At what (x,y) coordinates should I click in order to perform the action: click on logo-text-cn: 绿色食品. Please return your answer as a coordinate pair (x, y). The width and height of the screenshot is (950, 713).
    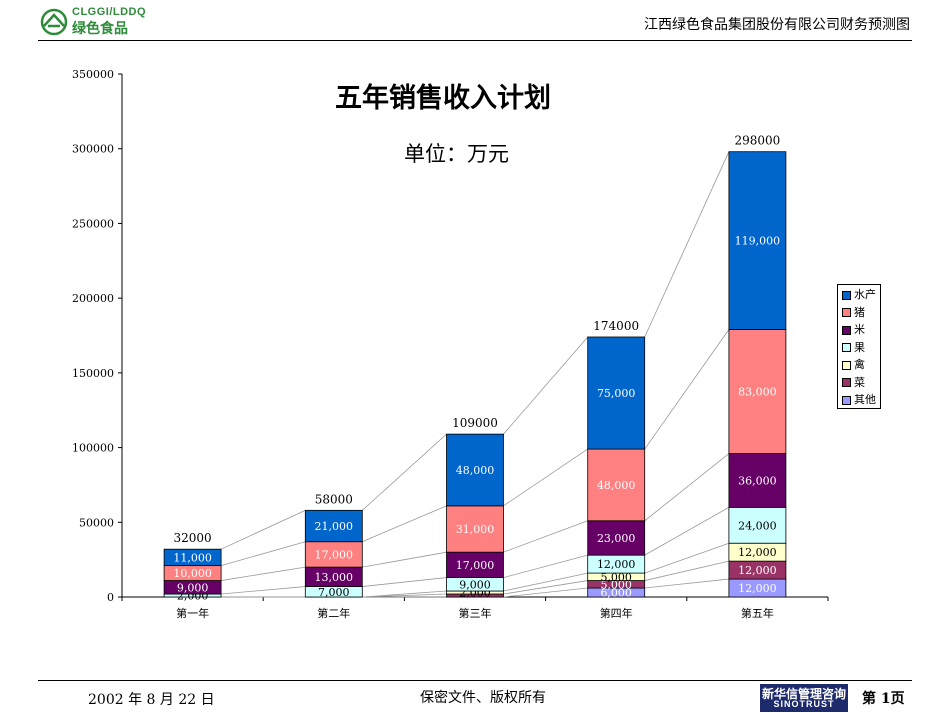
    Looking at the image, I should click on (100, 29).